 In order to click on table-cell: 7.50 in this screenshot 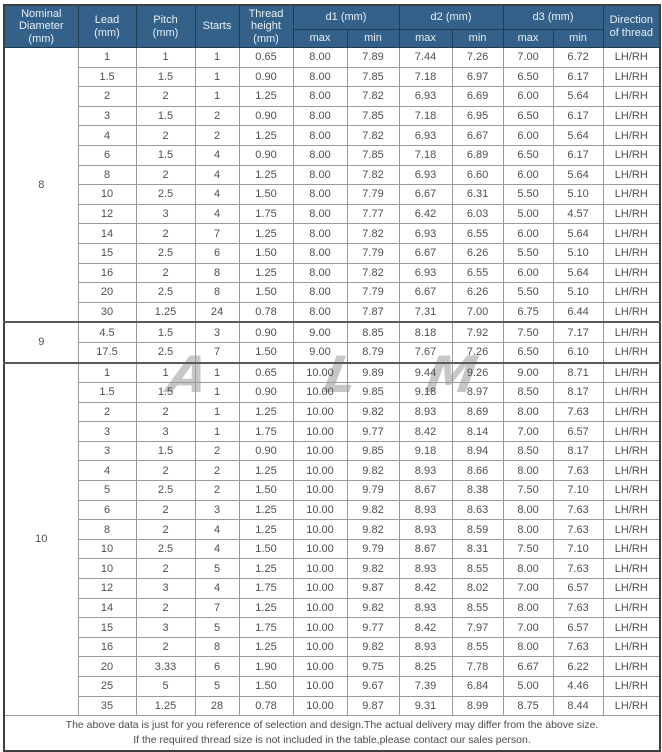, I will do `click(528, 490)`.